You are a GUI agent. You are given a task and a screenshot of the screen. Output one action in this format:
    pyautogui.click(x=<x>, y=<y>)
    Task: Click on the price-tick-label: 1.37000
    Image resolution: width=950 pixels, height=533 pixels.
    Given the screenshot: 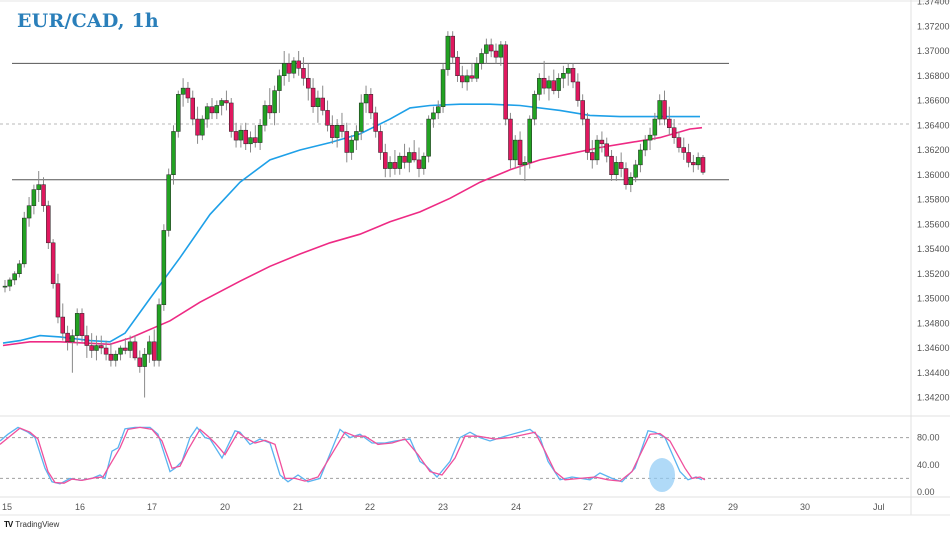 What is the action you would take?
    pyautogui.click(x=933, y=51)
    